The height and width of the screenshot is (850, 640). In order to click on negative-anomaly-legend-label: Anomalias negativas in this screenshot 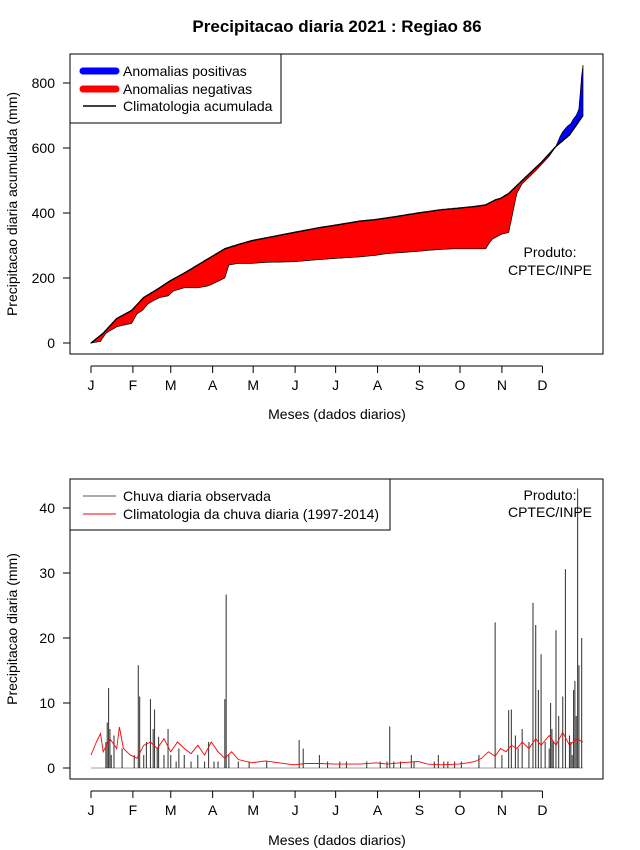, I will do `click(187, 89)`.